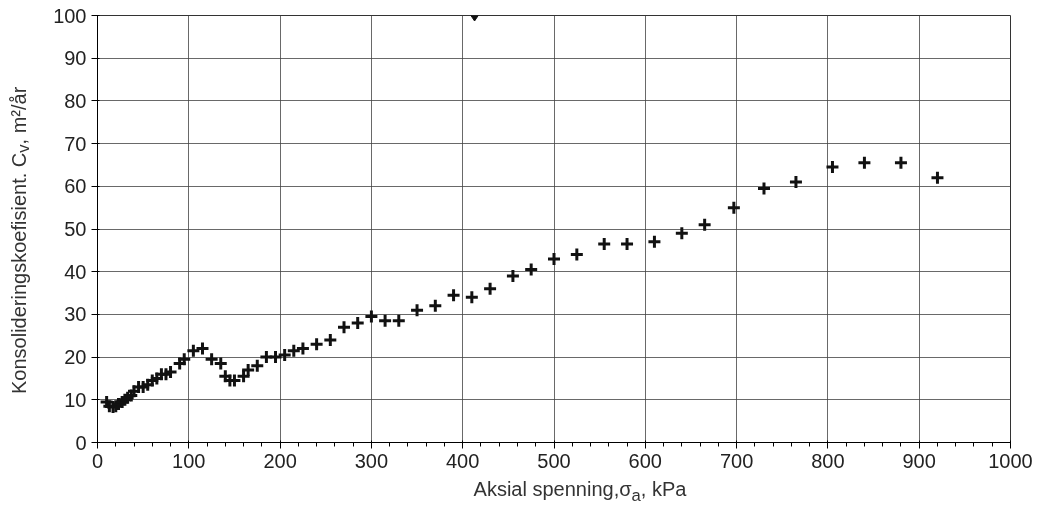  I want to click on x-tick-label: 100, so click(189, 460).